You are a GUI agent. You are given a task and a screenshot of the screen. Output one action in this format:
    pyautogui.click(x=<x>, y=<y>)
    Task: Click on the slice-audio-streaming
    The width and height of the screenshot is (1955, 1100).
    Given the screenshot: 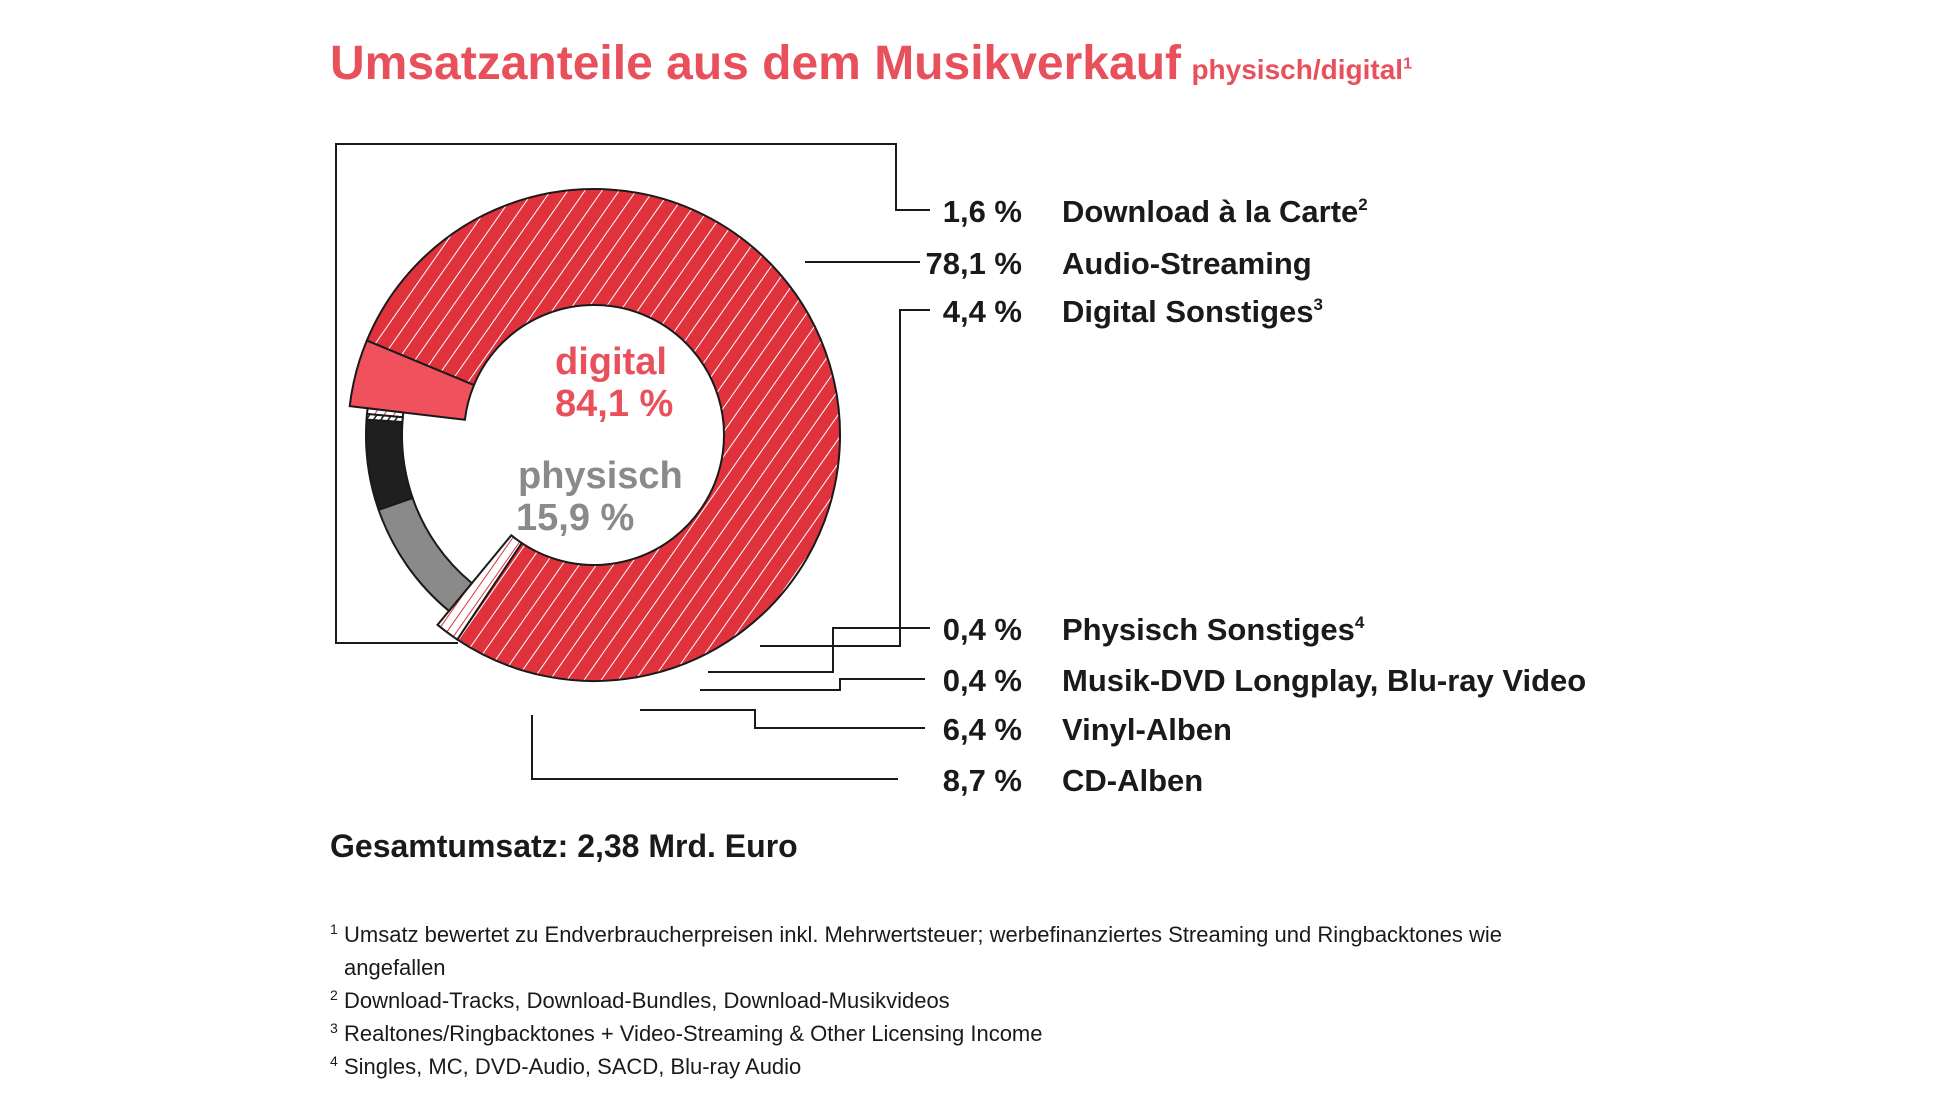 What is the action you would take?
    pyautogui.click(x=603, y=435)
    